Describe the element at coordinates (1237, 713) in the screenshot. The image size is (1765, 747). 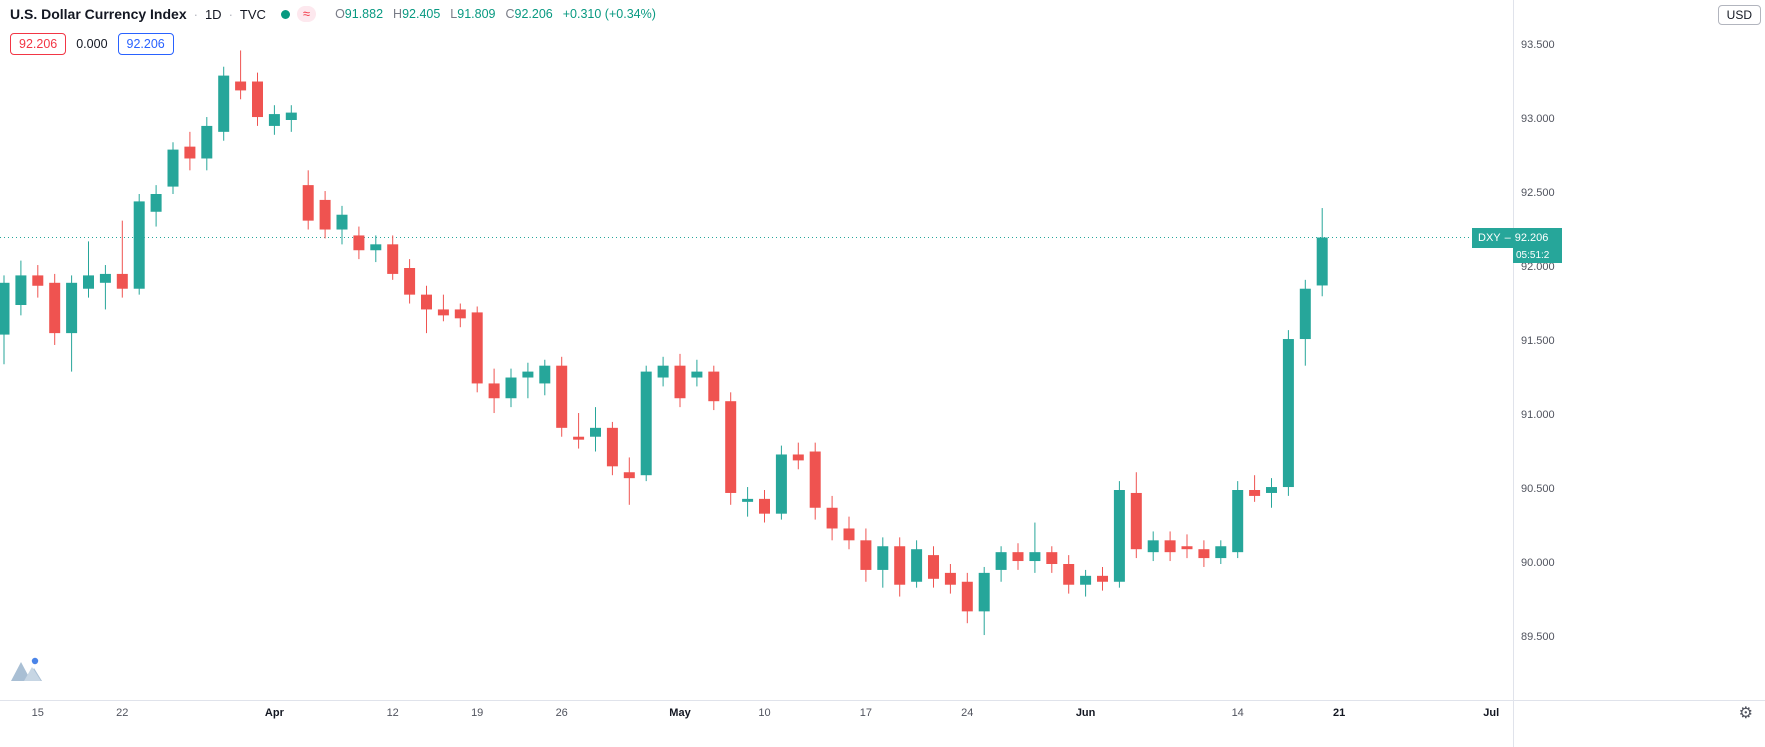
I see `time-axis-label: 14` at that location.